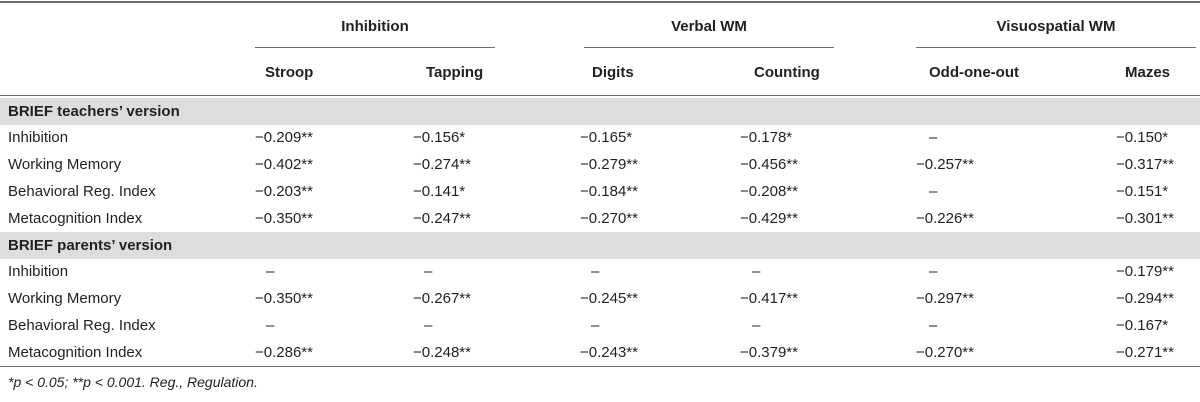  I want to click on table-cell: −0.156*, so click(439, 137).